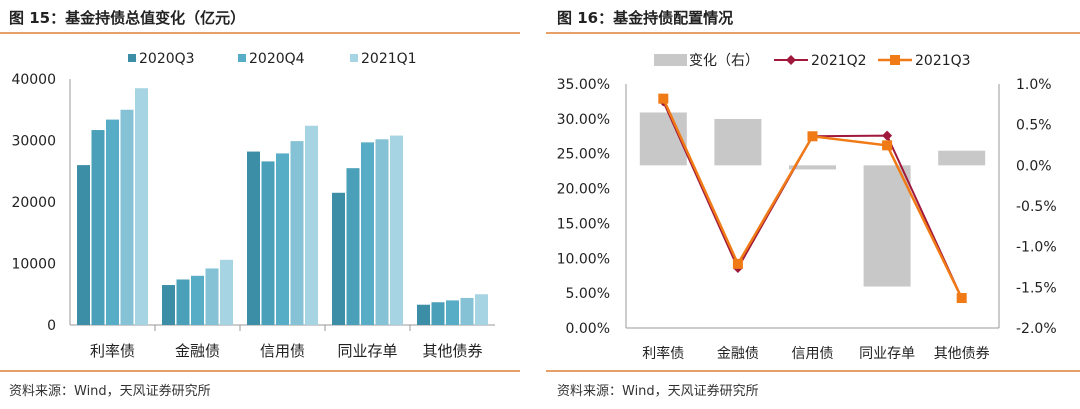  Describe the element at coordinates (1034, 126) in the screenshot. I see `right-y-tick-label: 0.5%` at that location.